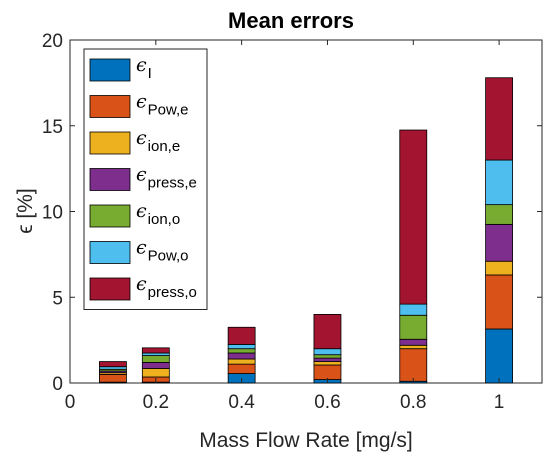 The height and width of the screenshot is (463, 550). Describe the element at coordinates (499, 402) in the screenshot. I see `x-tick-label: 1` at that location.